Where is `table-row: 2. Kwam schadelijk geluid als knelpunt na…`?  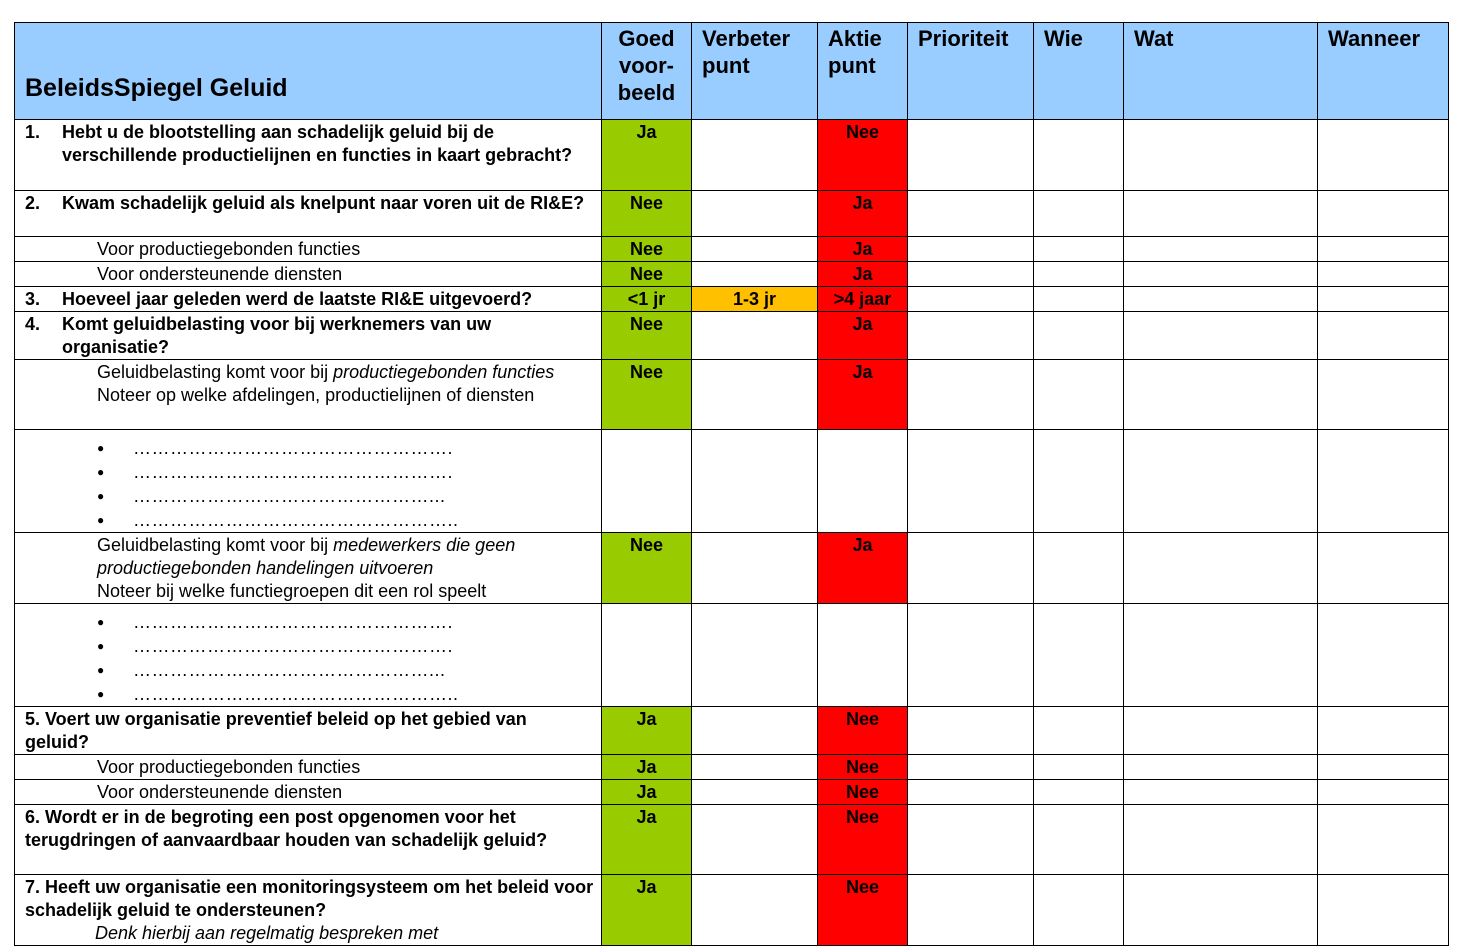
table-row: 2. Kwam schadelijk geluid als knelpunt na… is located at coordinates (731, 213).